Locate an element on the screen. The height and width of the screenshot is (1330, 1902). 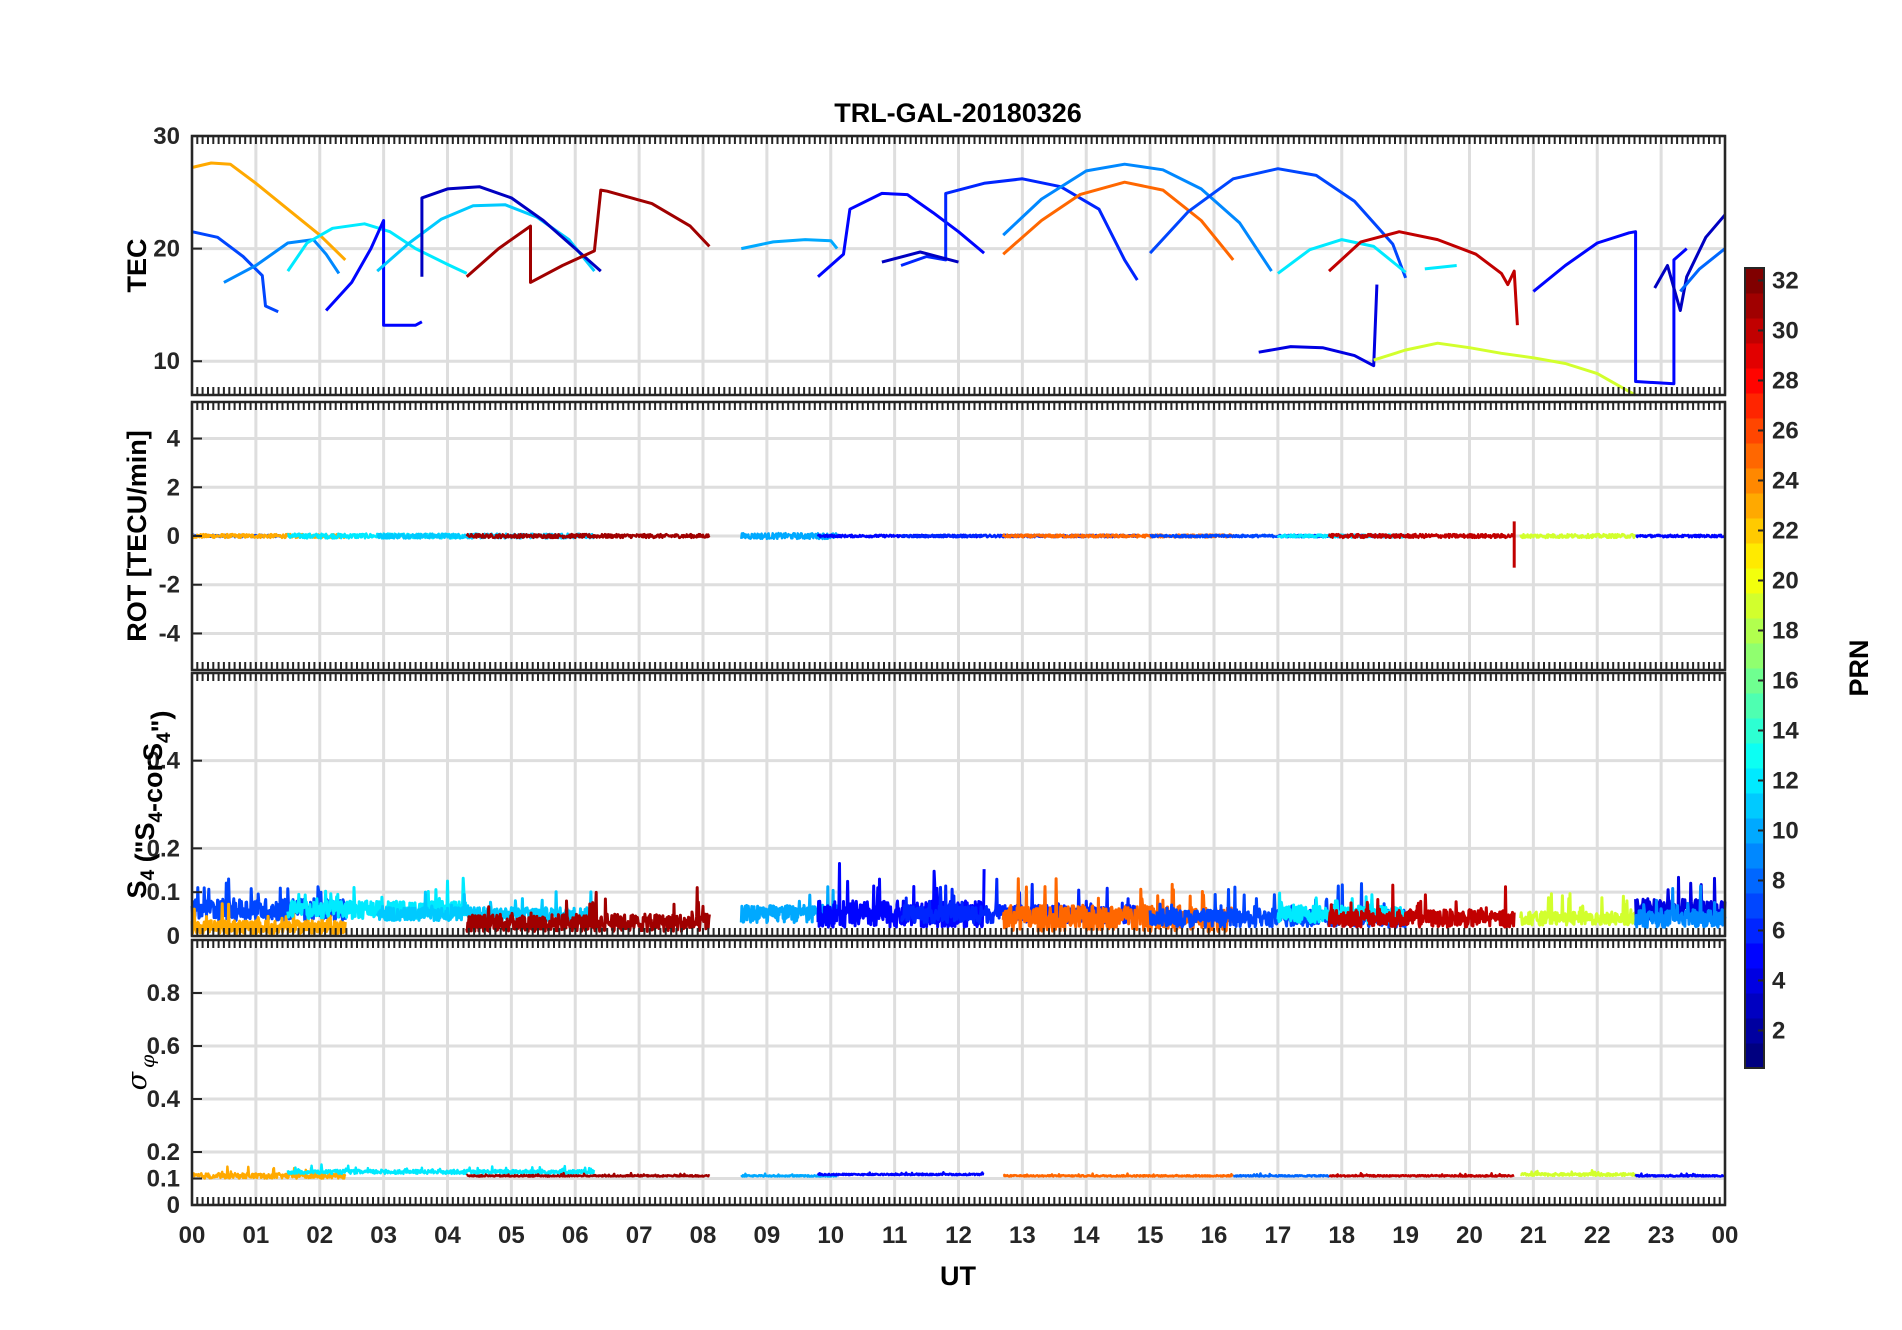
x-tick-label: 19 is located at coordinates (1405, 1235).